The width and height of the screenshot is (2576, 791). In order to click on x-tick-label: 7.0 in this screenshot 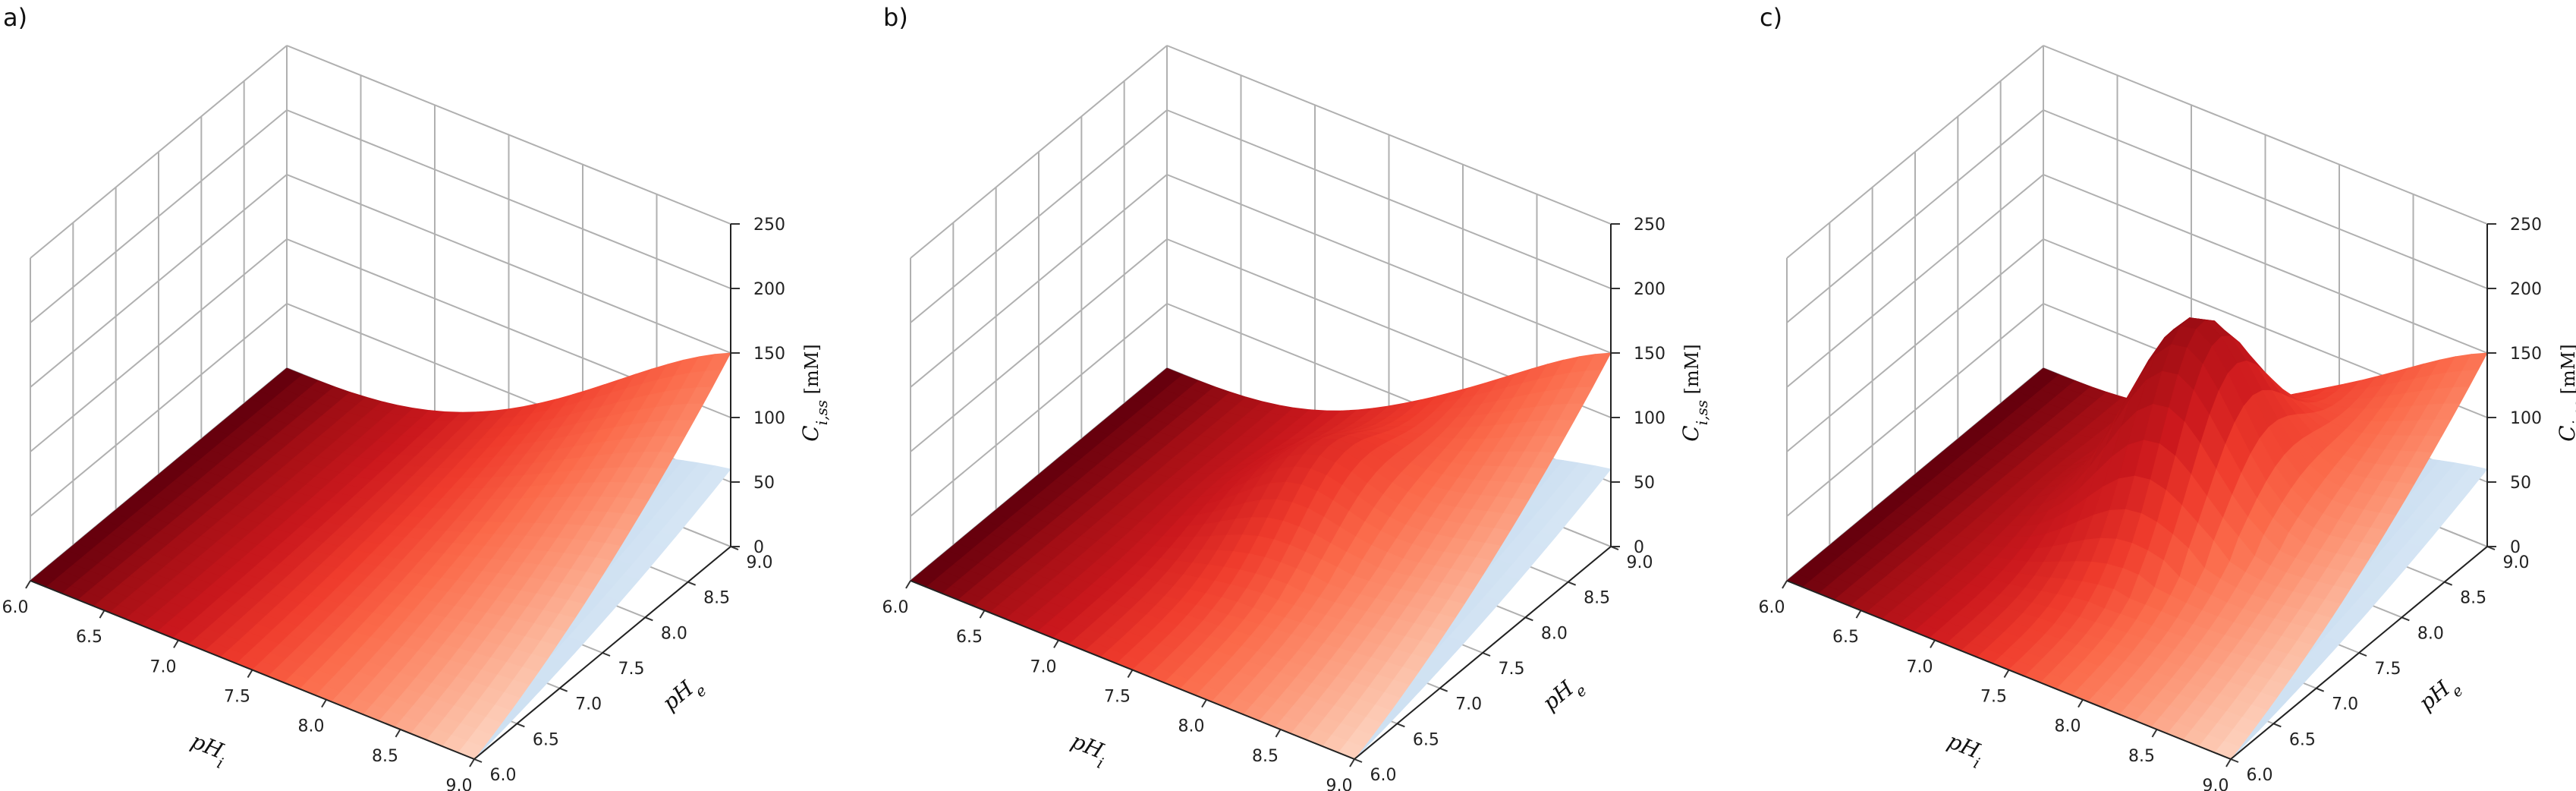, I will do `click(1043, 666)`.